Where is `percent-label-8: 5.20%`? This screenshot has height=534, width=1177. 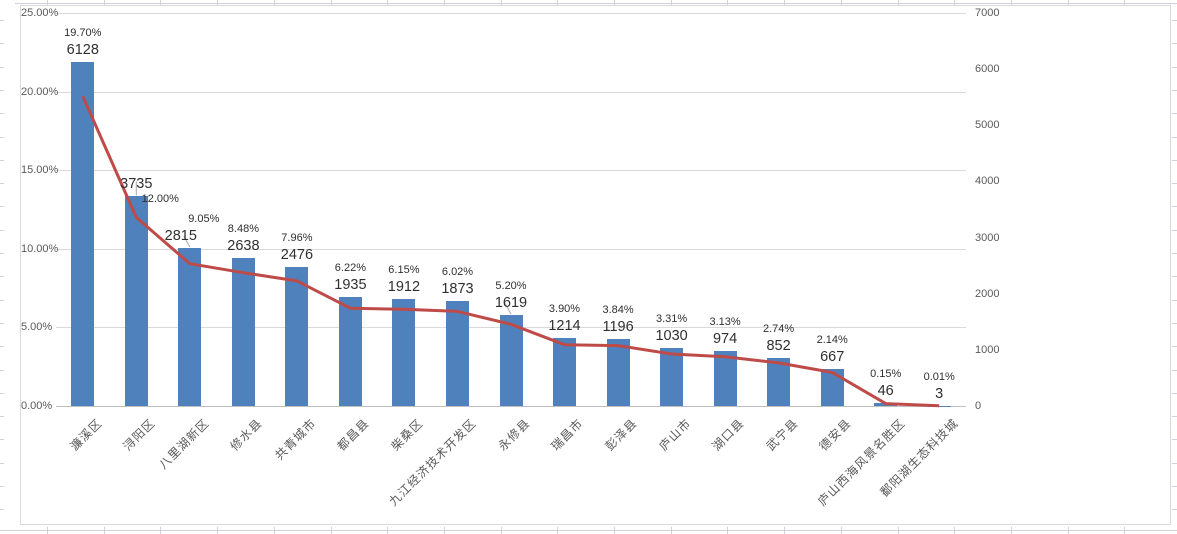 percent-label-8: 5.20% is located at coordinates (511, 286).